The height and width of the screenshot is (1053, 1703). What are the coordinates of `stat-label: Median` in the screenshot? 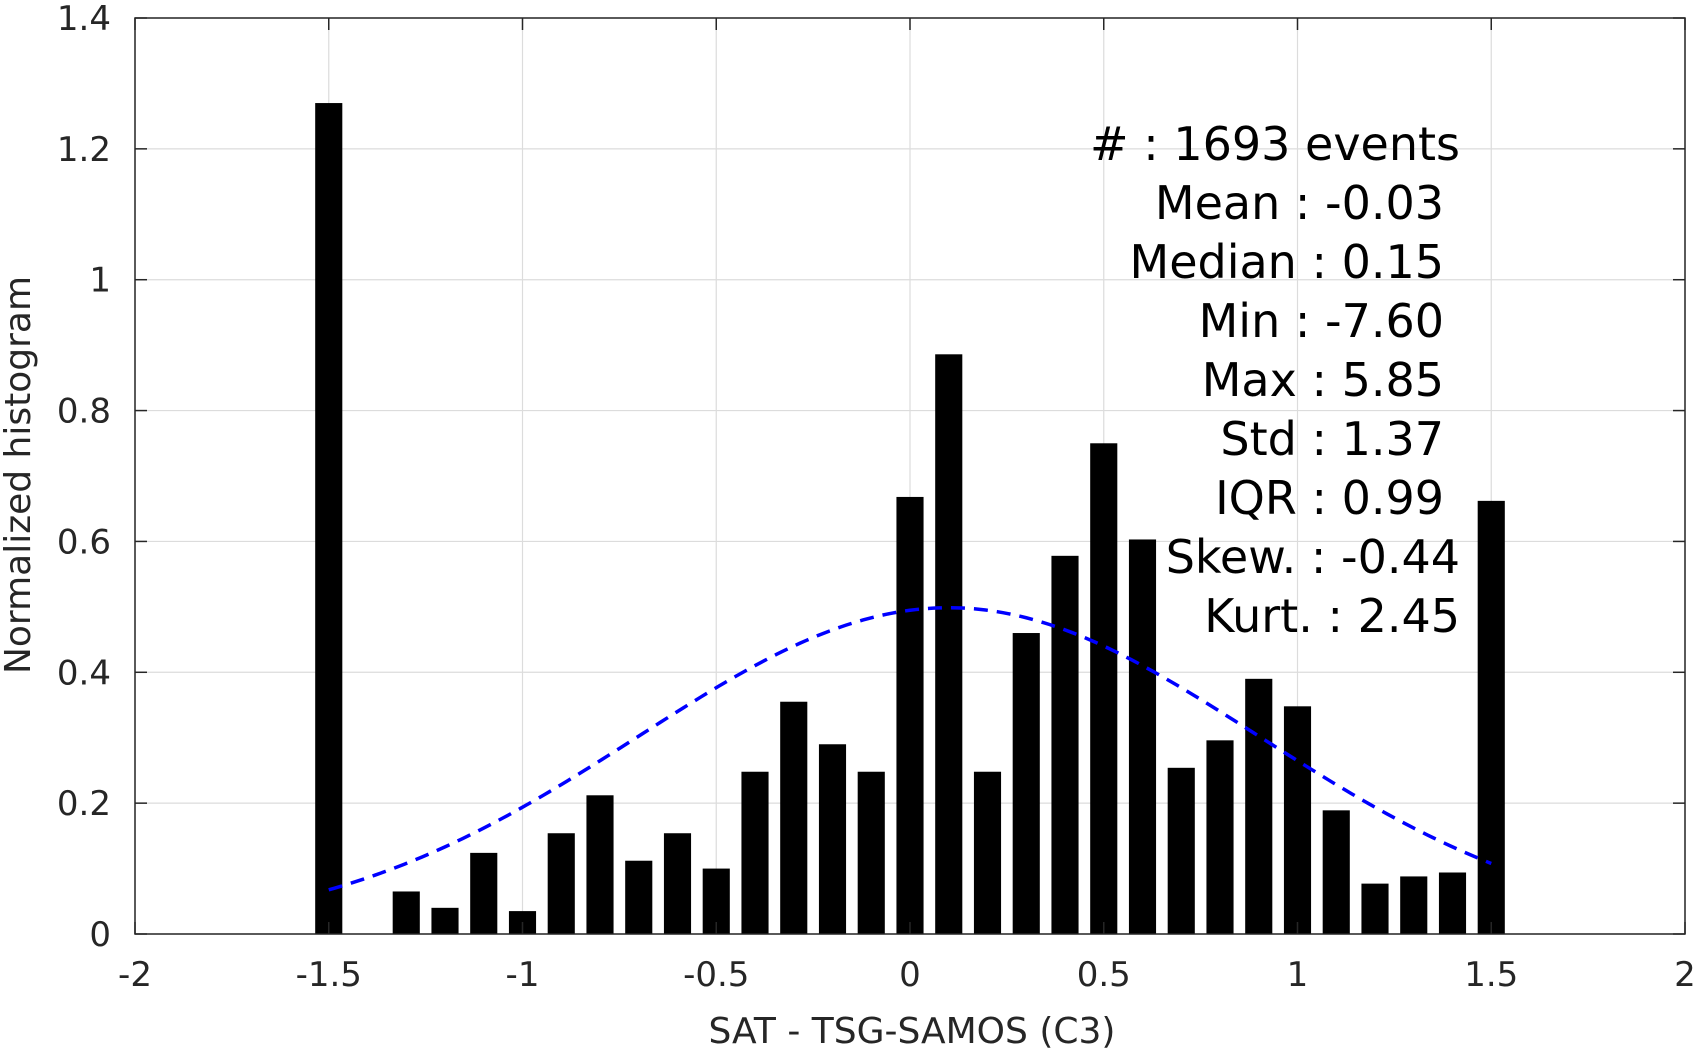 It's located at (1221, 262).